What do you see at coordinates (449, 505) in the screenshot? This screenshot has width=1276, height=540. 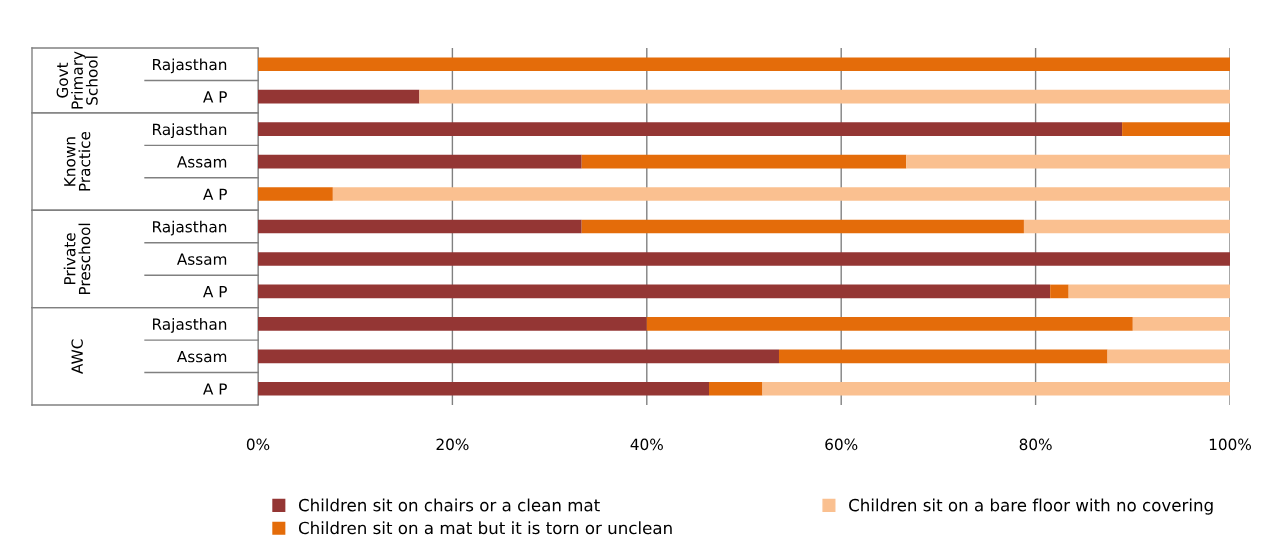 I see `legend-label: Children sit on chairs or a clean mat` at bounding box center [449, 505].